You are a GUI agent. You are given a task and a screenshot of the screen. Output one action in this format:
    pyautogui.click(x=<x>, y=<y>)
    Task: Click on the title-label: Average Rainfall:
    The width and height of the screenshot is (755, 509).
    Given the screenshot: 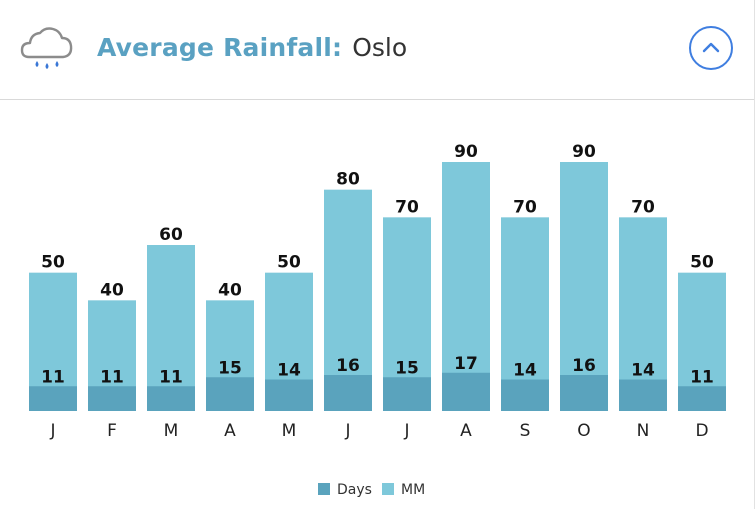 What is the action you would take?
    pyautogui.click(x=220, y=47)
    